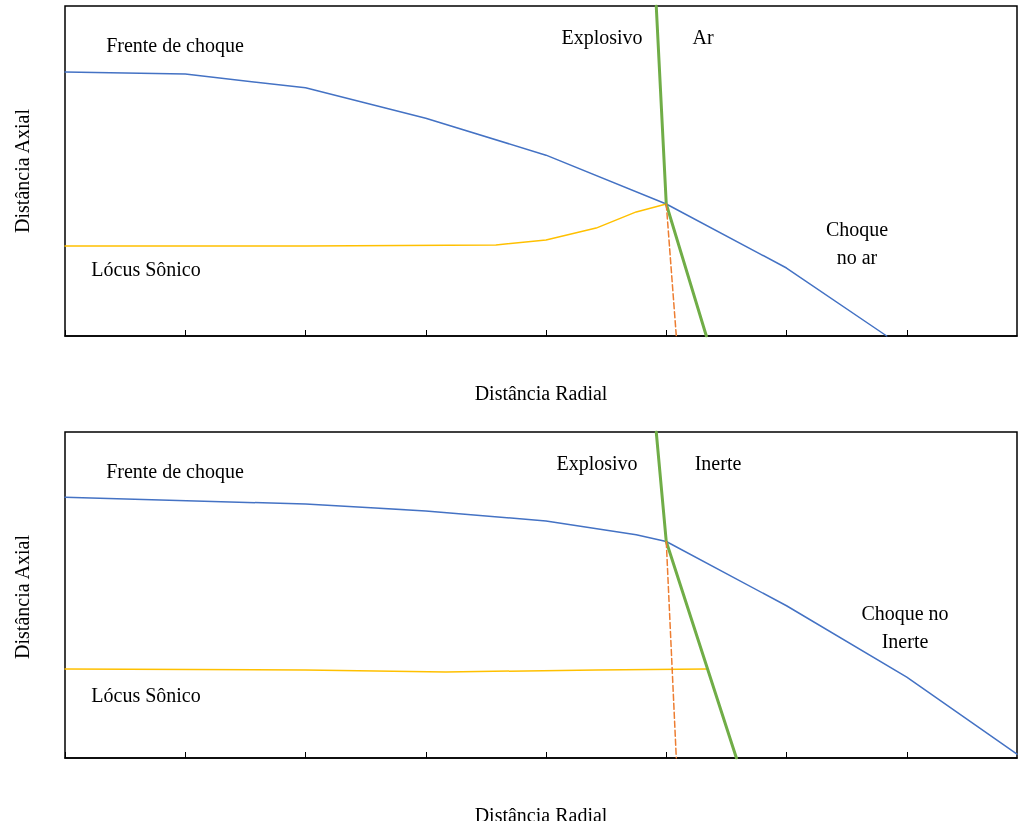 This screenshot has height=821, width=1020. What do you see at coordinates (857, 243) in the screenshot?
I see `annotation: Choque no ar` at bounding box center [857, 243].